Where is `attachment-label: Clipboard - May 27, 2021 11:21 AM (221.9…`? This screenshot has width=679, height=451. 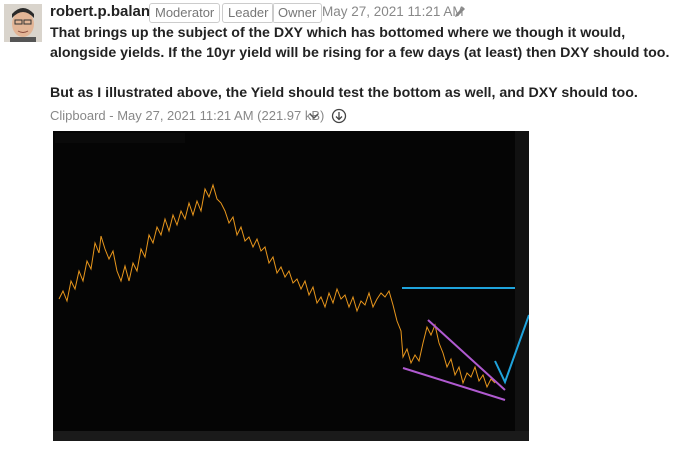 attachment-label: Clipboard - May 27, 2021 11:21 AM (221.9… is located at coordinates (187, 115).